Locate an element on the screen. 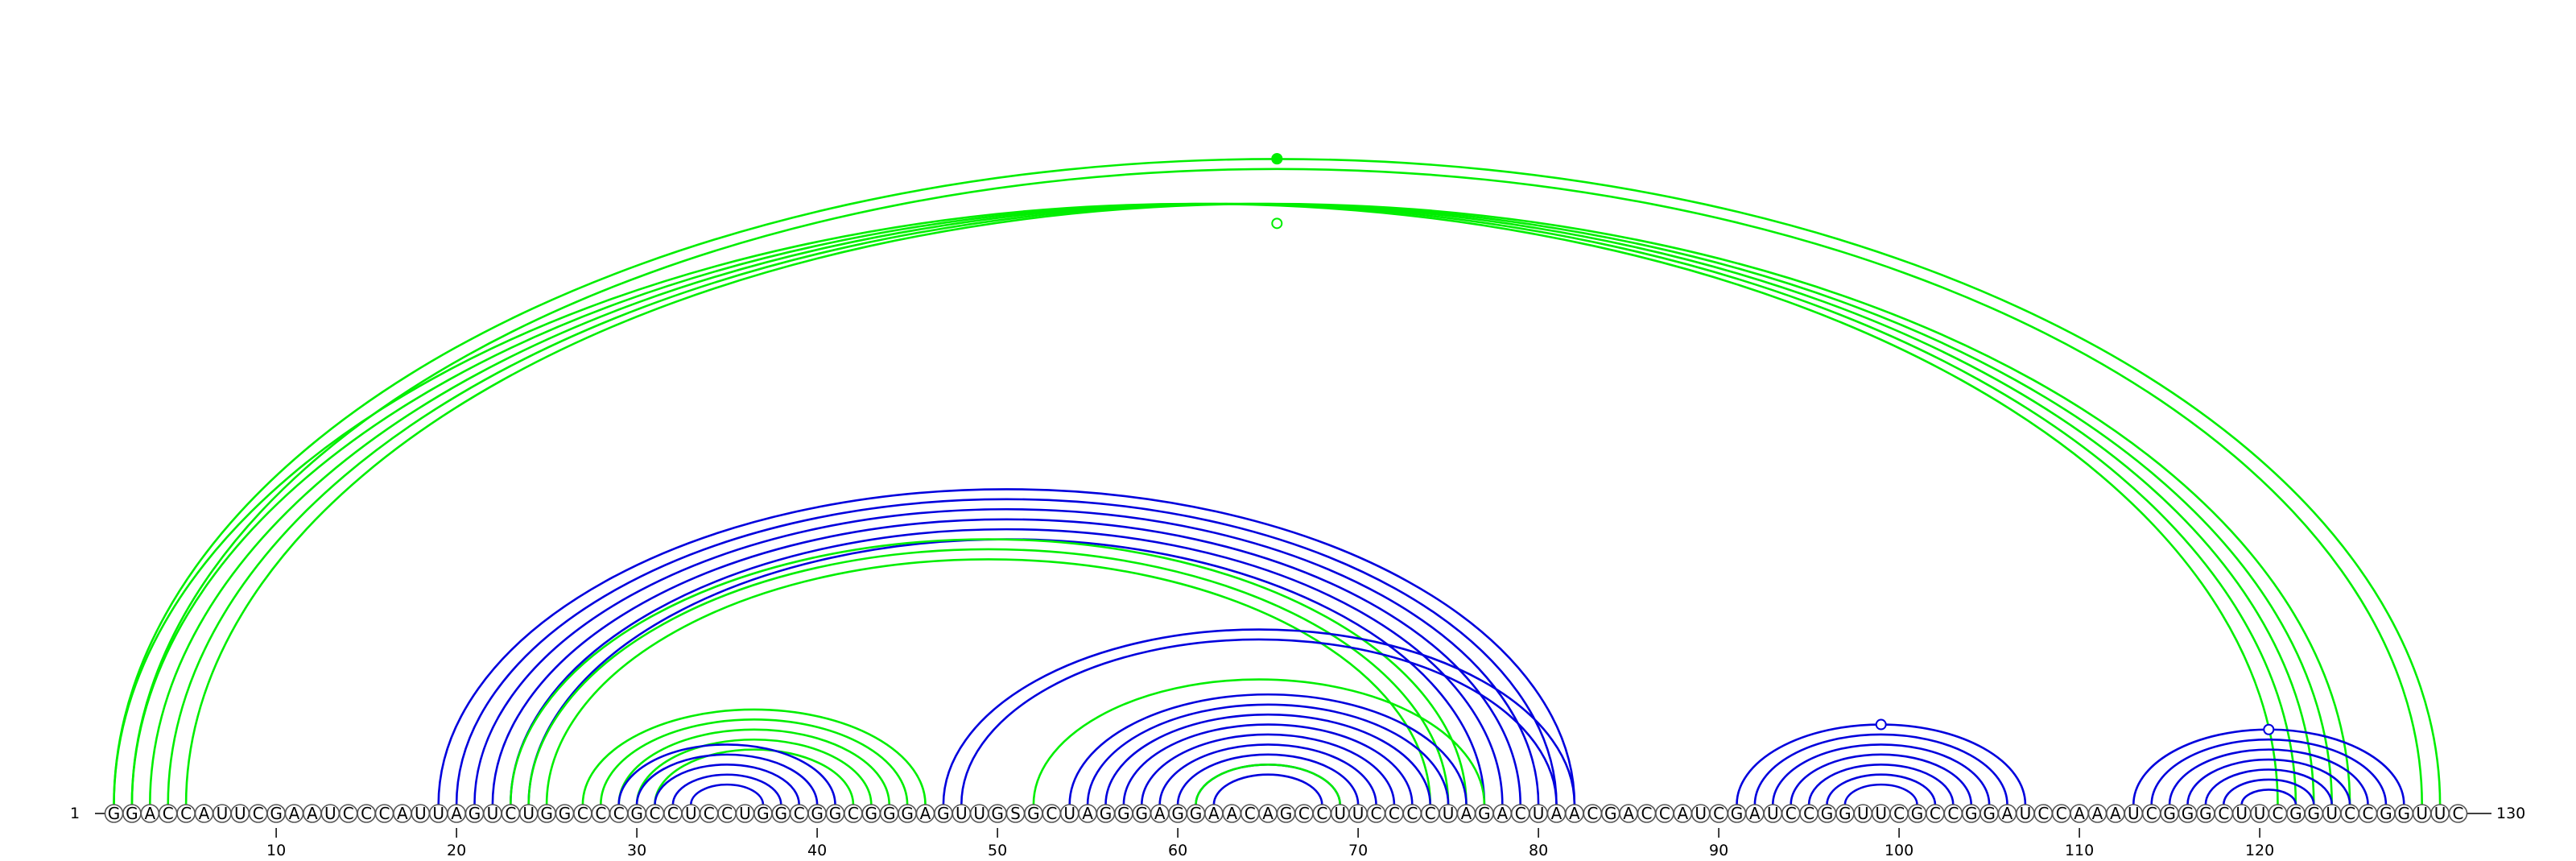 This screenshot has width=2576, height=861. nucleotide-81: A is located at coordinates (1556, 813).